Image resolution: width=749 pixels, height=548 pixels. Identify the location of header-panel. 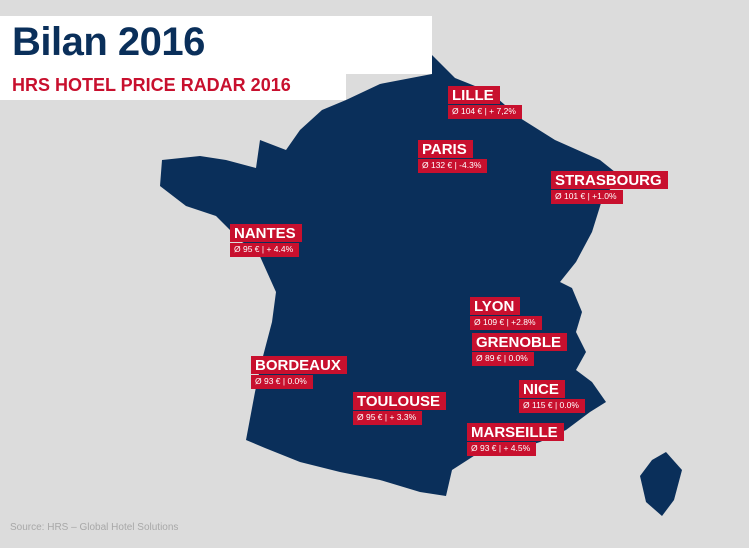
(216, 45).